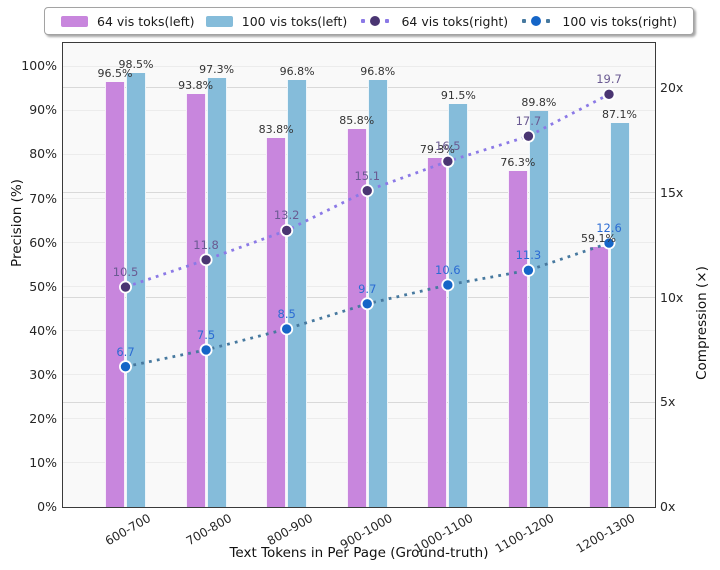 The image size is (720, 570). What do you see at coordinates (294, 21) in the screenshot?
I see `legend-item-label: 100 vis toks(left)` at bounding box center [294, 21].